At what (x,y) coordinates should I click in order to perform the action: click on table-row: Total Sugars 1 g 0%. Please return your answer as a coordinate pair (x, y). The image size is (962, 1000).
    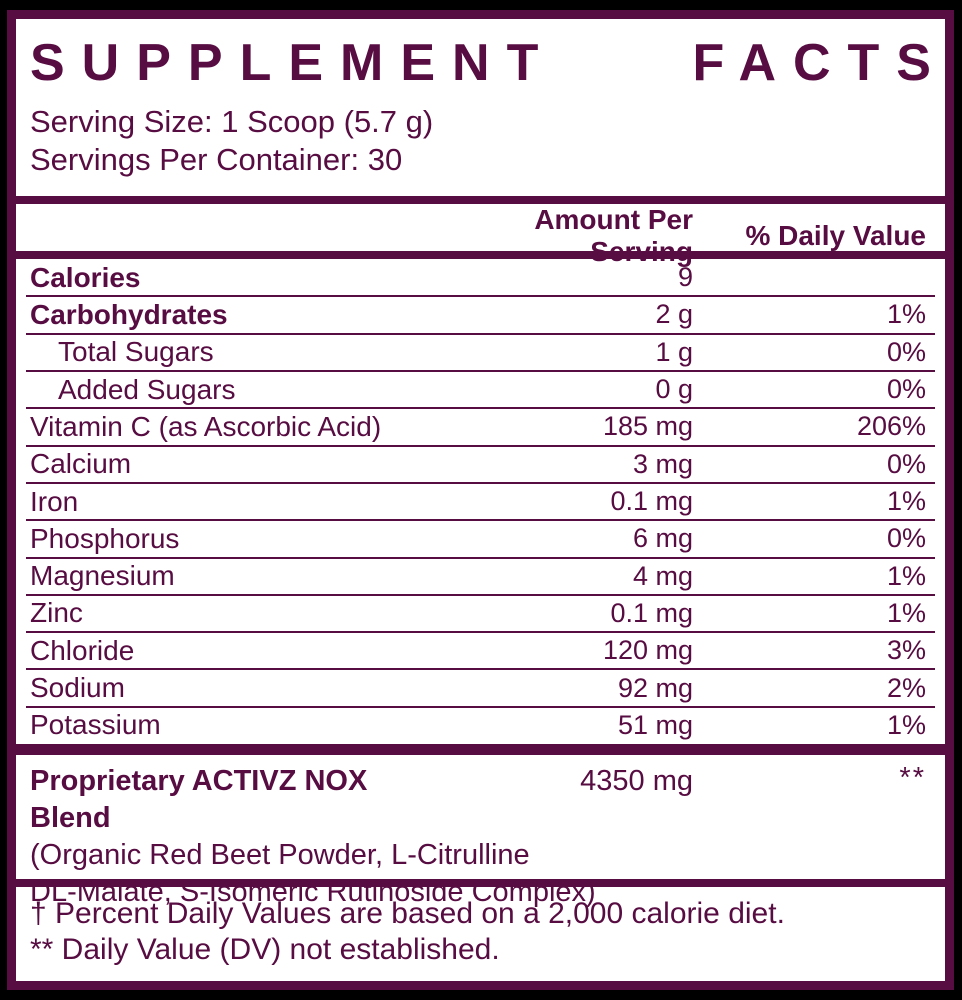
    Looking at the image, I should click on (480, 353).